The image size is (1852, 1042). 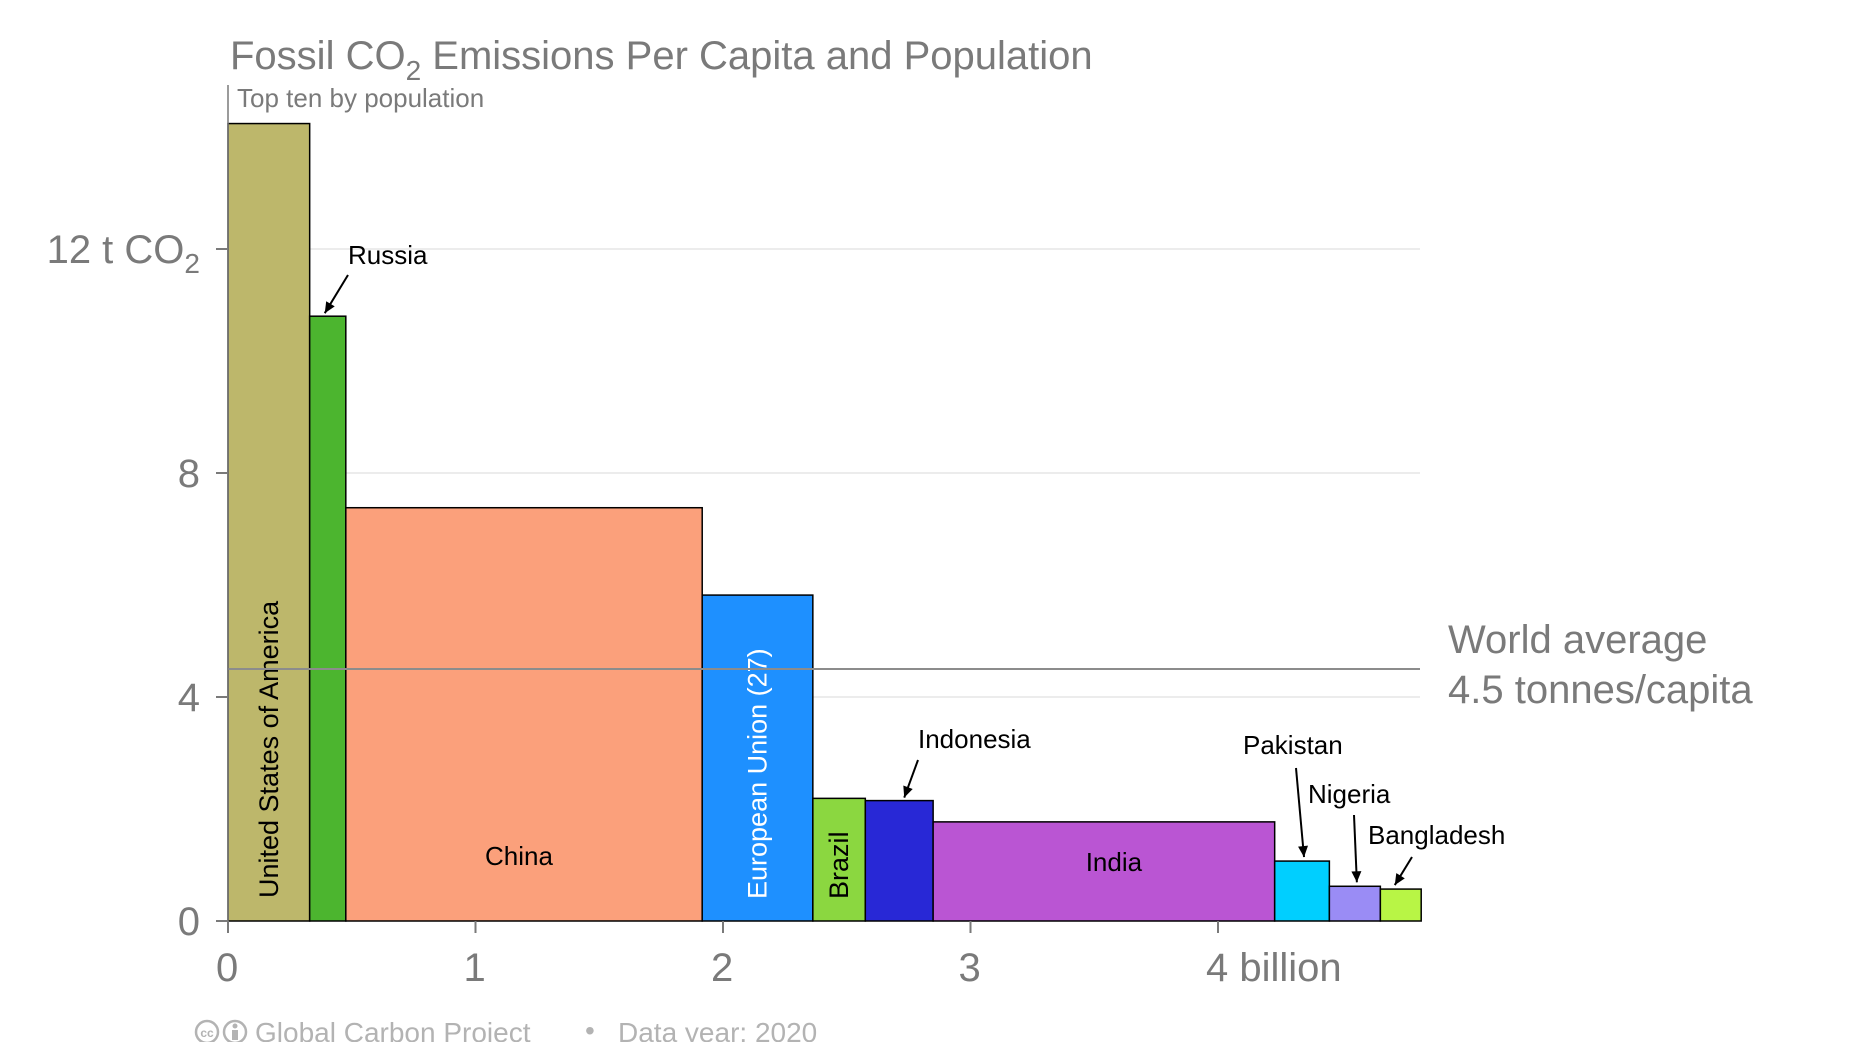 I want to click on world-average: World average 4.5 tonnes/capita, so click(x=990, y=665).